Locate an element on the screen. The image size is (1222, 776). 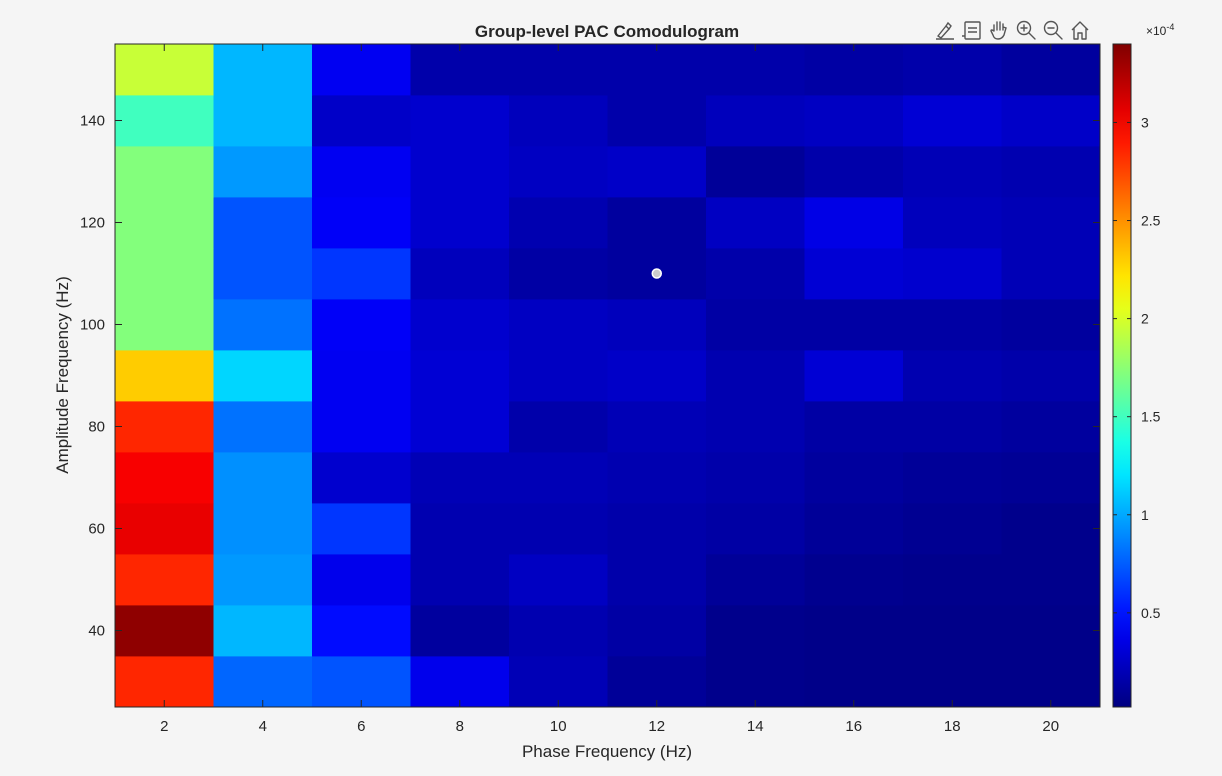
datatip-button is located at coordinates (972, 30).